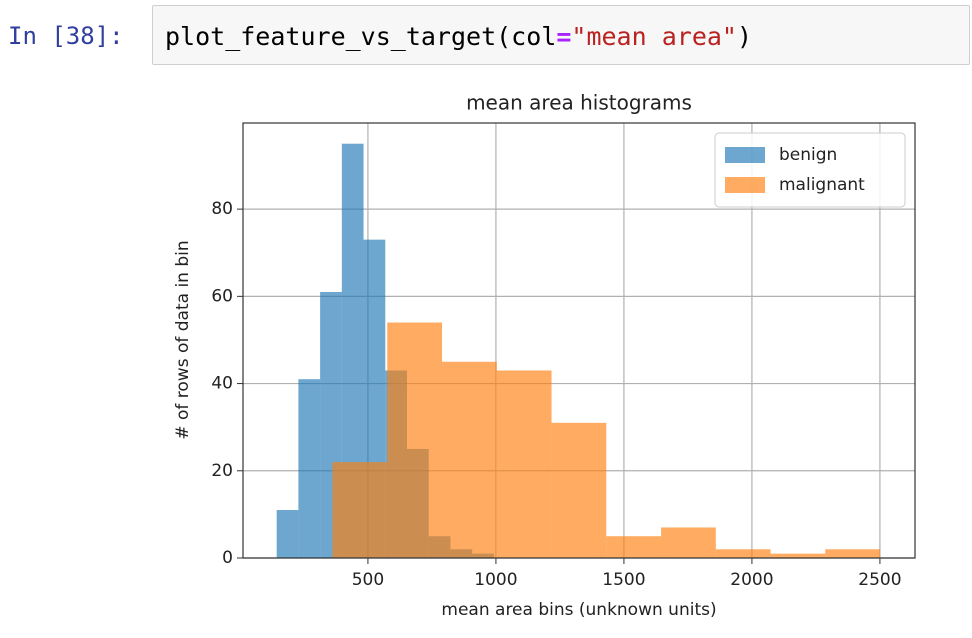  I want to click on y-tick-label: 0, so click(227, 558).